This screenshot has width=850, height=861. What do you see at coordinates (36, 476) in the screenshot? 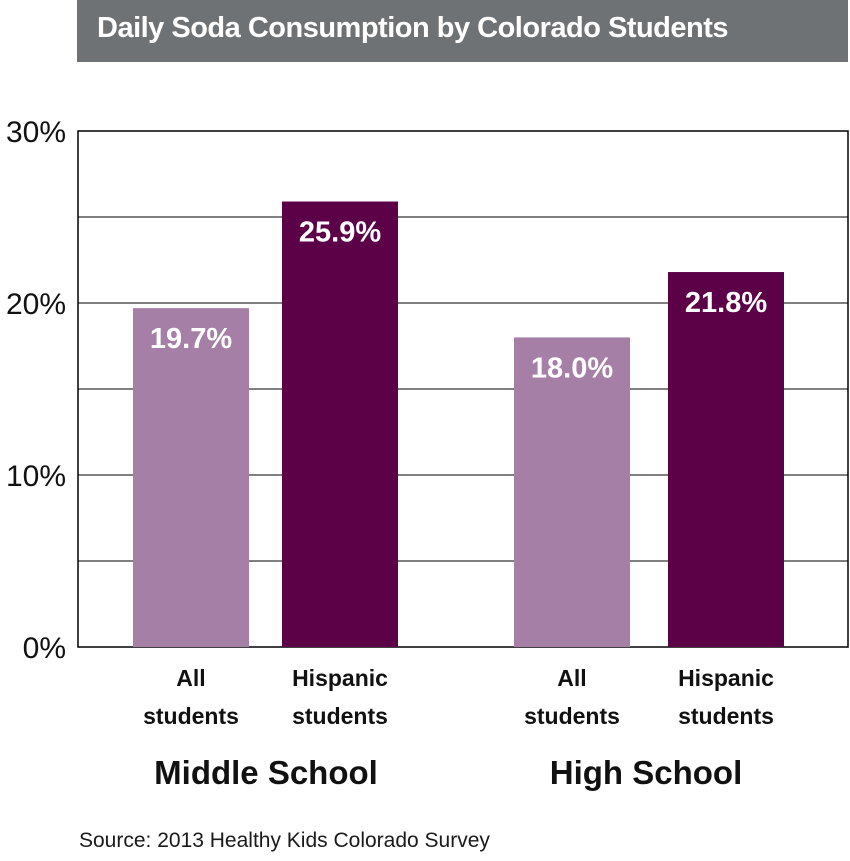
I see `y-tick-label: 10%` at bounding box center [36, 476].